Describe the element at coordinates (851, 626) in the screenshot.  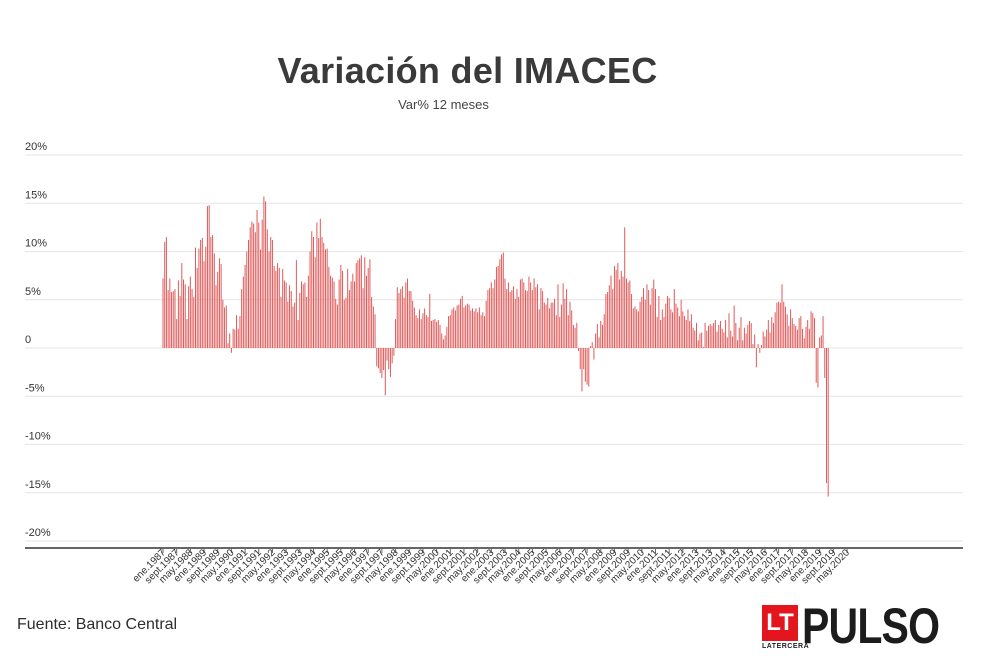
I see `pulso-logo: LT LATERCERA PULSO` at that location.